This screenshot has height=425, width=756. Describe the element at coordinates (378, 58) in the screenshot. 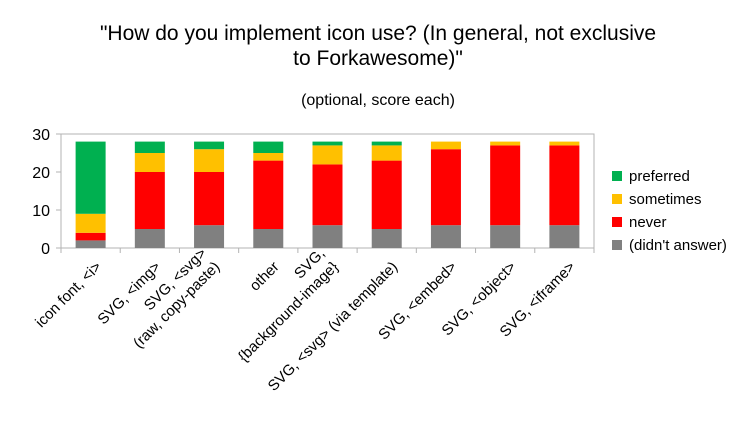

I see `chart-title-line-2: to Forkawesome)"` at that location.